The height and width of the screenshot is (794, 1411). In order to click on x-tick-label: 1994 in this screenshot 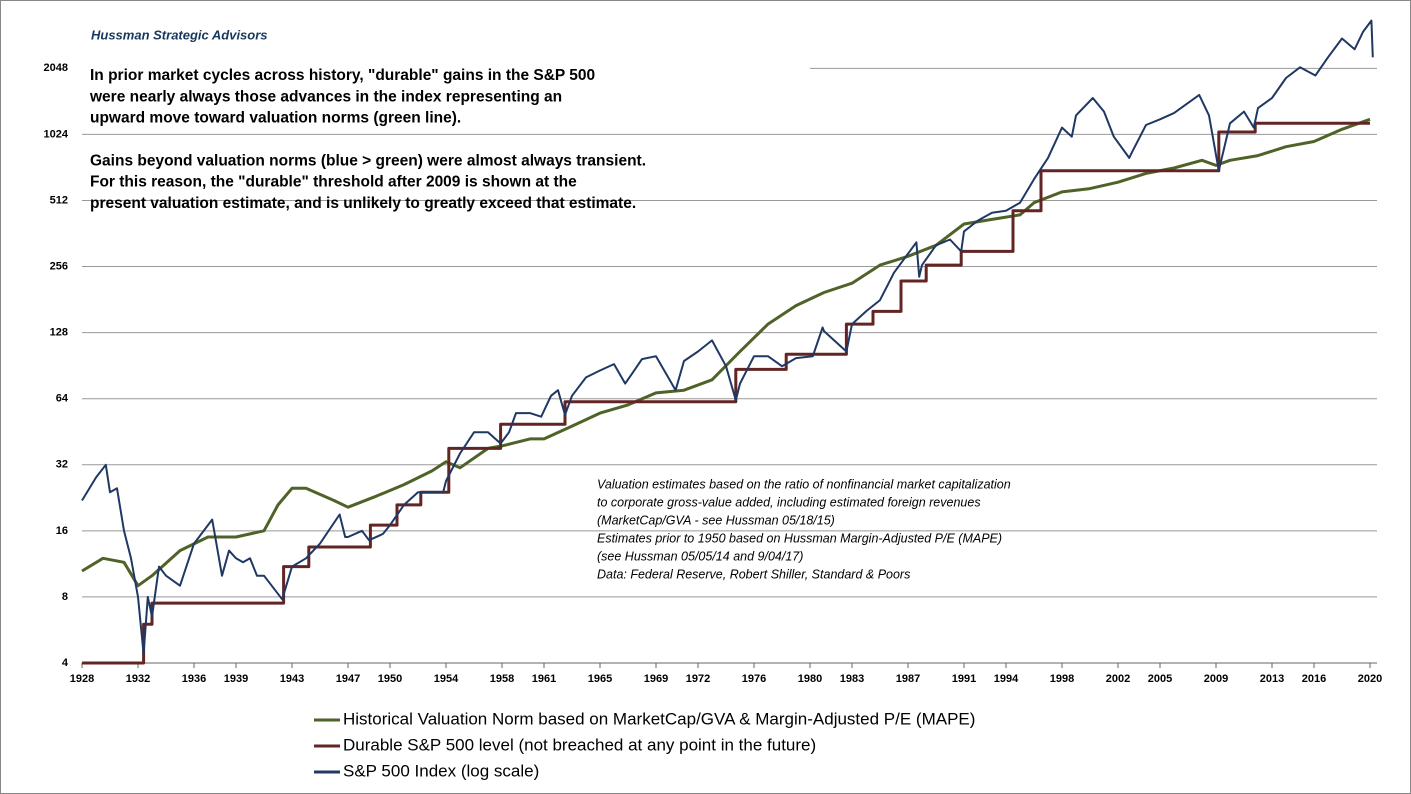, I will do `click(1006, 679)`.